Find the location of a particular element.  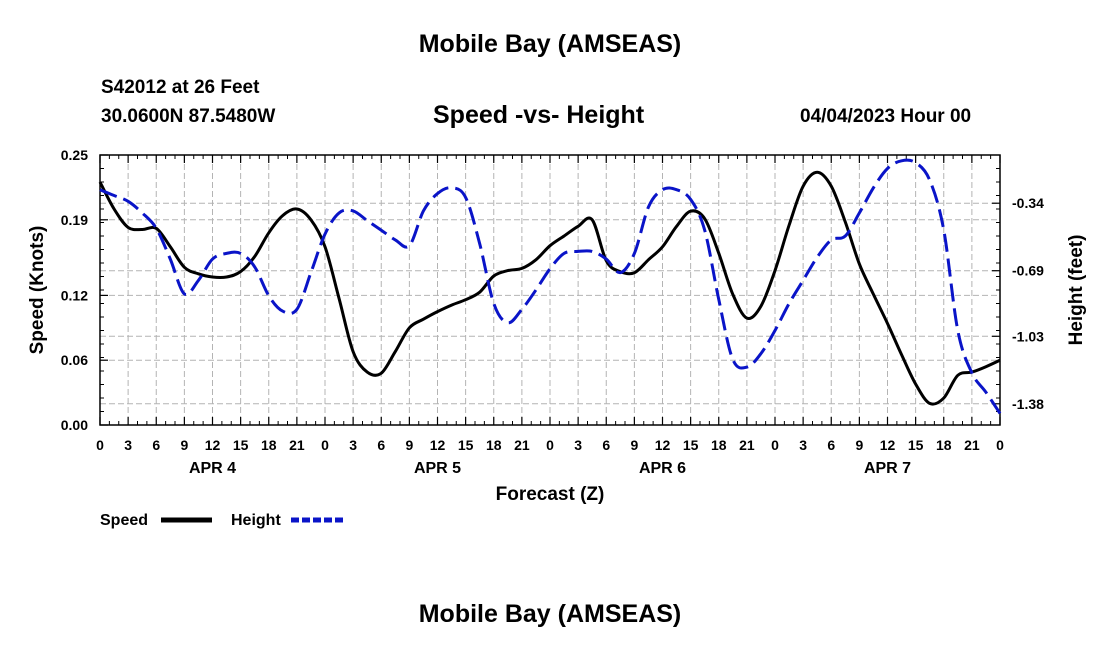

y-axis-title: Speed (Knots) is located at coordinates (37, 290).